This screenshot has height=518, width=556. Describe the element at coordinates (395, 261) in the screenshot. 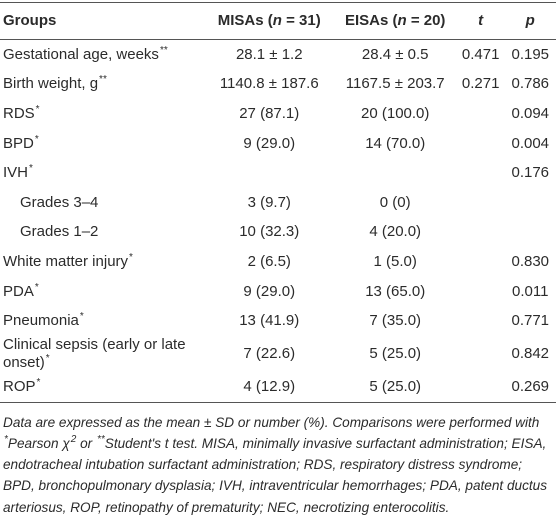

I see `cell: 1 (5.0)` at that location.